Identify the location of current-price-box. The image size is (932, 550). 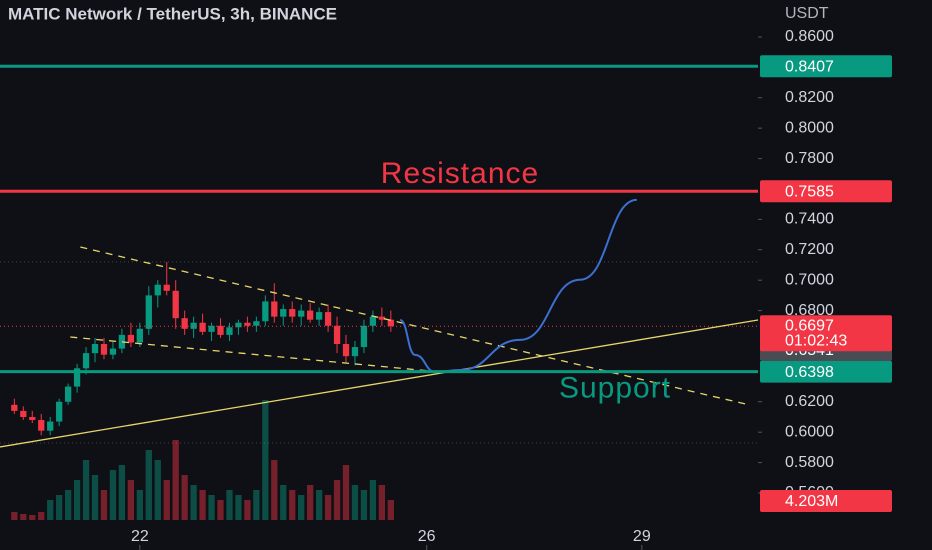
(826, 333).